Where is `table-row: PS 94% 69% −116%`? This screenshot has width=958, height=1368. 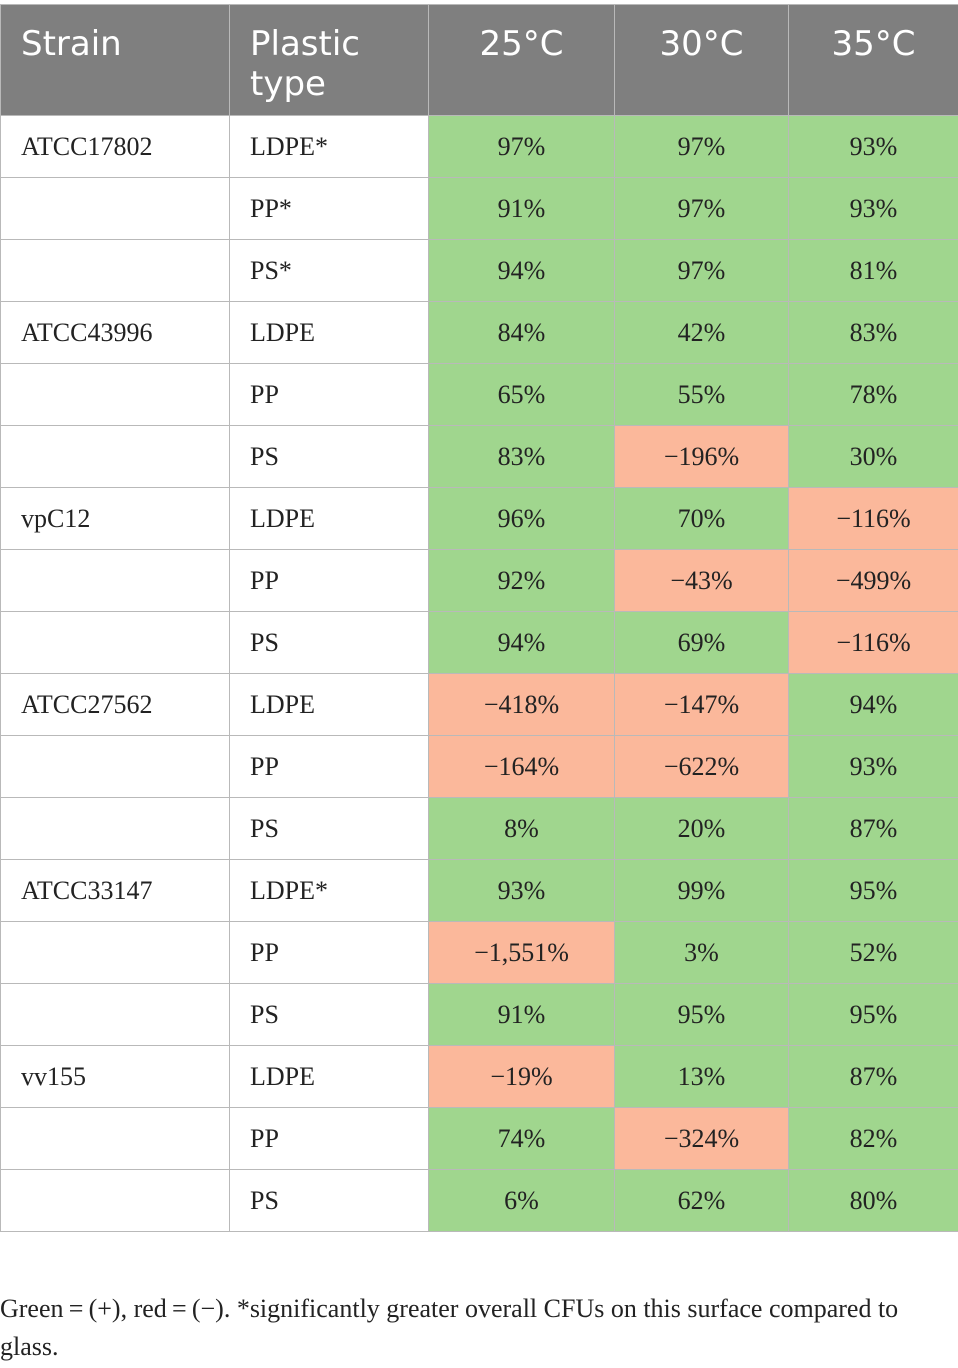 table-row: PS 94% 69% −116% is located at coordinates (479, 642).